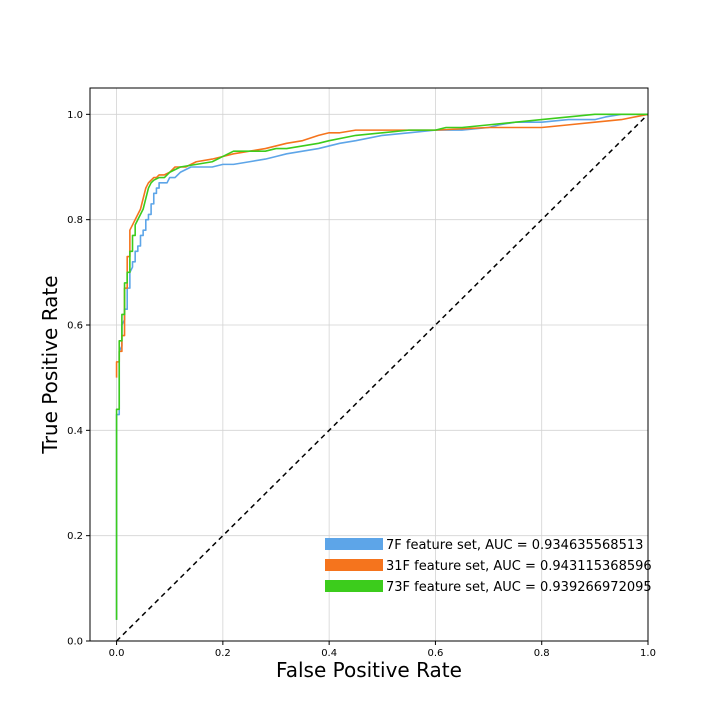 The height and width of the screenshot is (725, 720). What do you see at coordinates (519, 566) in the screenshot?
I see `legend-label-2: 31F feature set, AUC = 0.943115368596` at bounding box center [519, 566].